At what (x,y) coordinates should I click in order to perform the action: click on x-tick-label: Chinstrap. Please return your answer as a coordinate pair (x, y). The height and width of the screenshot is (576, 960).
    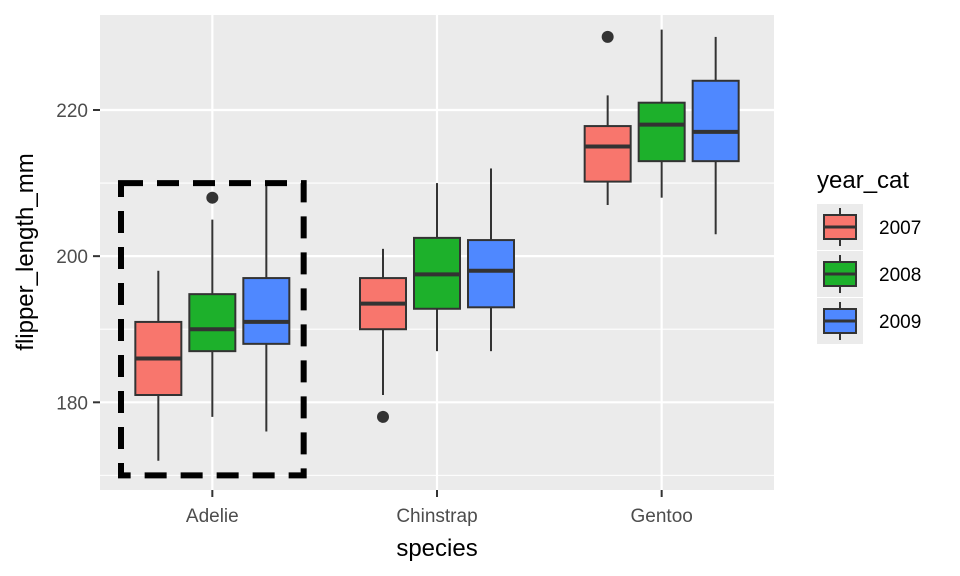
    Looking at the image, I should click on (436, 516).